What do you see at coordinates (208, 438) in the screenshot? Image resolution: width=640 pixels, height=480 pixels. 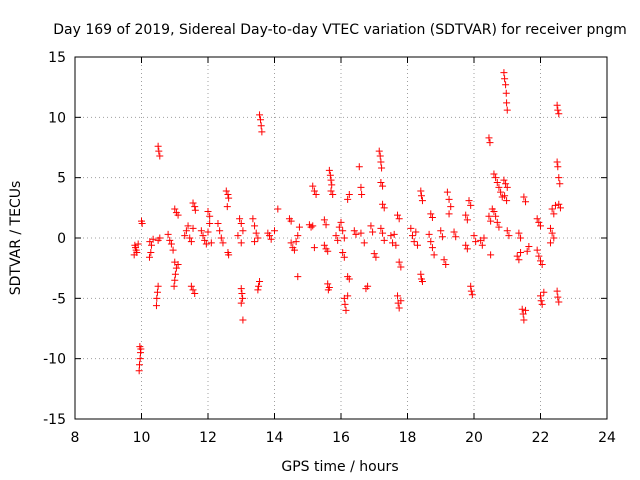 I see `x-tick-label: 12` at bounding box center [208, 438].